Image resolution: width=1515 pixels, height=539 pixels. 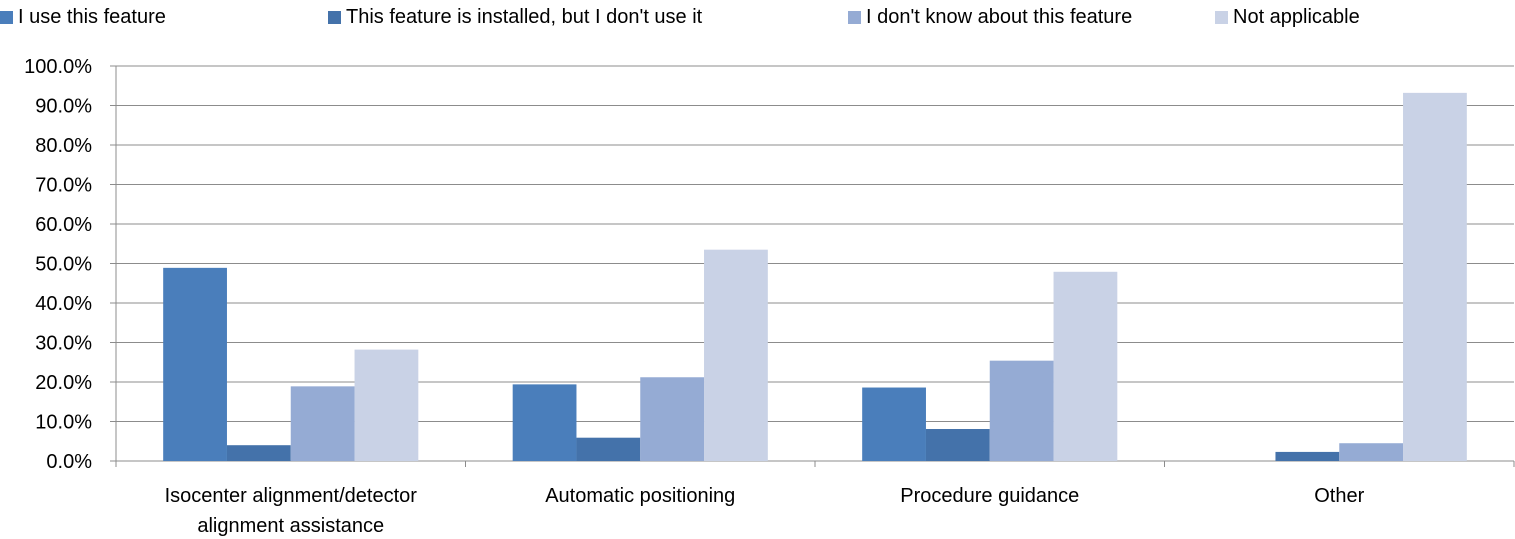 What do you see at coordinates (63, 186) in the screenshot?
I see `y-tick-label: 70.0%` at bounding box center [63, 186].